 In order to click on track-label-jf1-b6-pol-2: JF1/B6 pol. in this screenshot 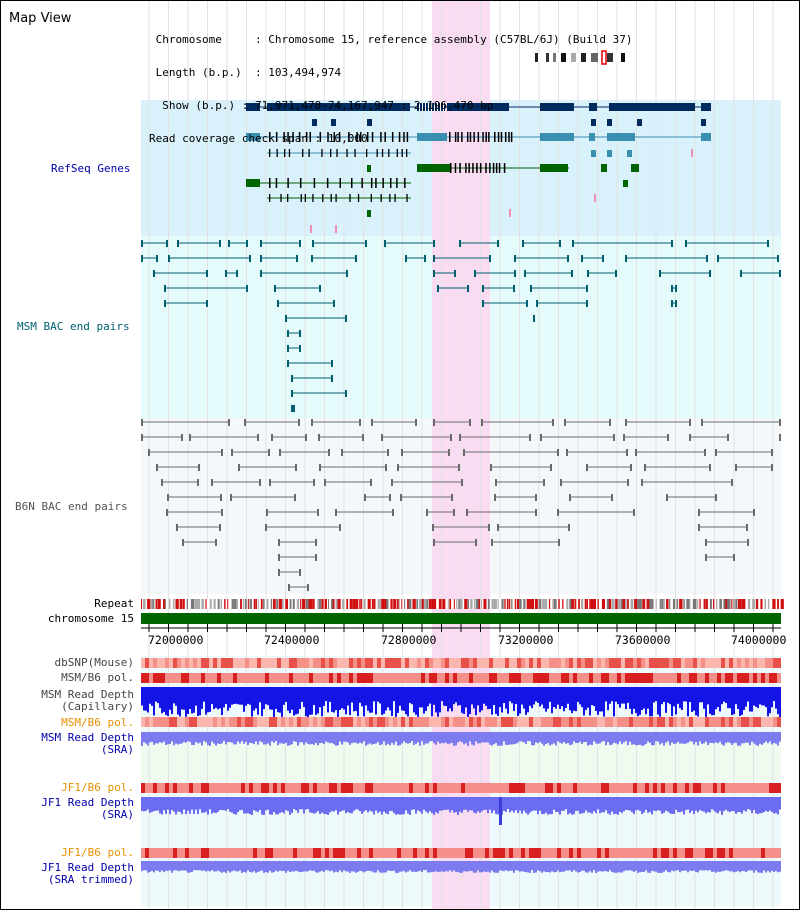, I will do `click(97, 852)`.